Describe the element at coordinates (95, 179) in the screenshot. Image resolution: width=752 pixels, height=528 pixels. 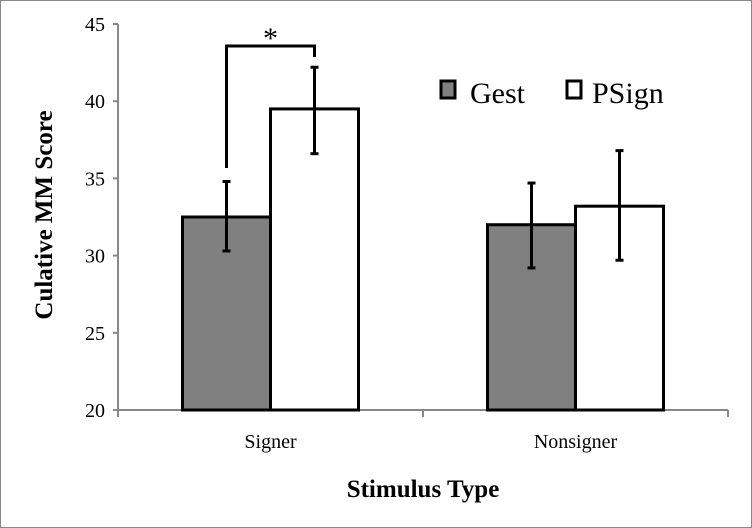
I see `y-tick-label: 35` at that location.